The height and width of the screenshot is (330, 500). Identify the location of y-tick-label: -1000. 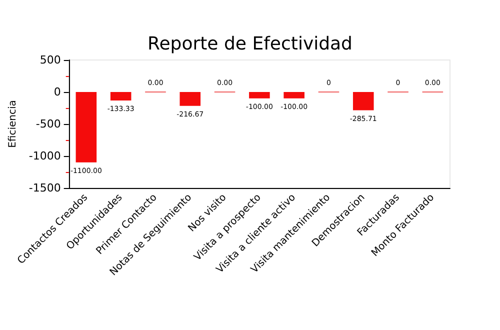
(44, 156).